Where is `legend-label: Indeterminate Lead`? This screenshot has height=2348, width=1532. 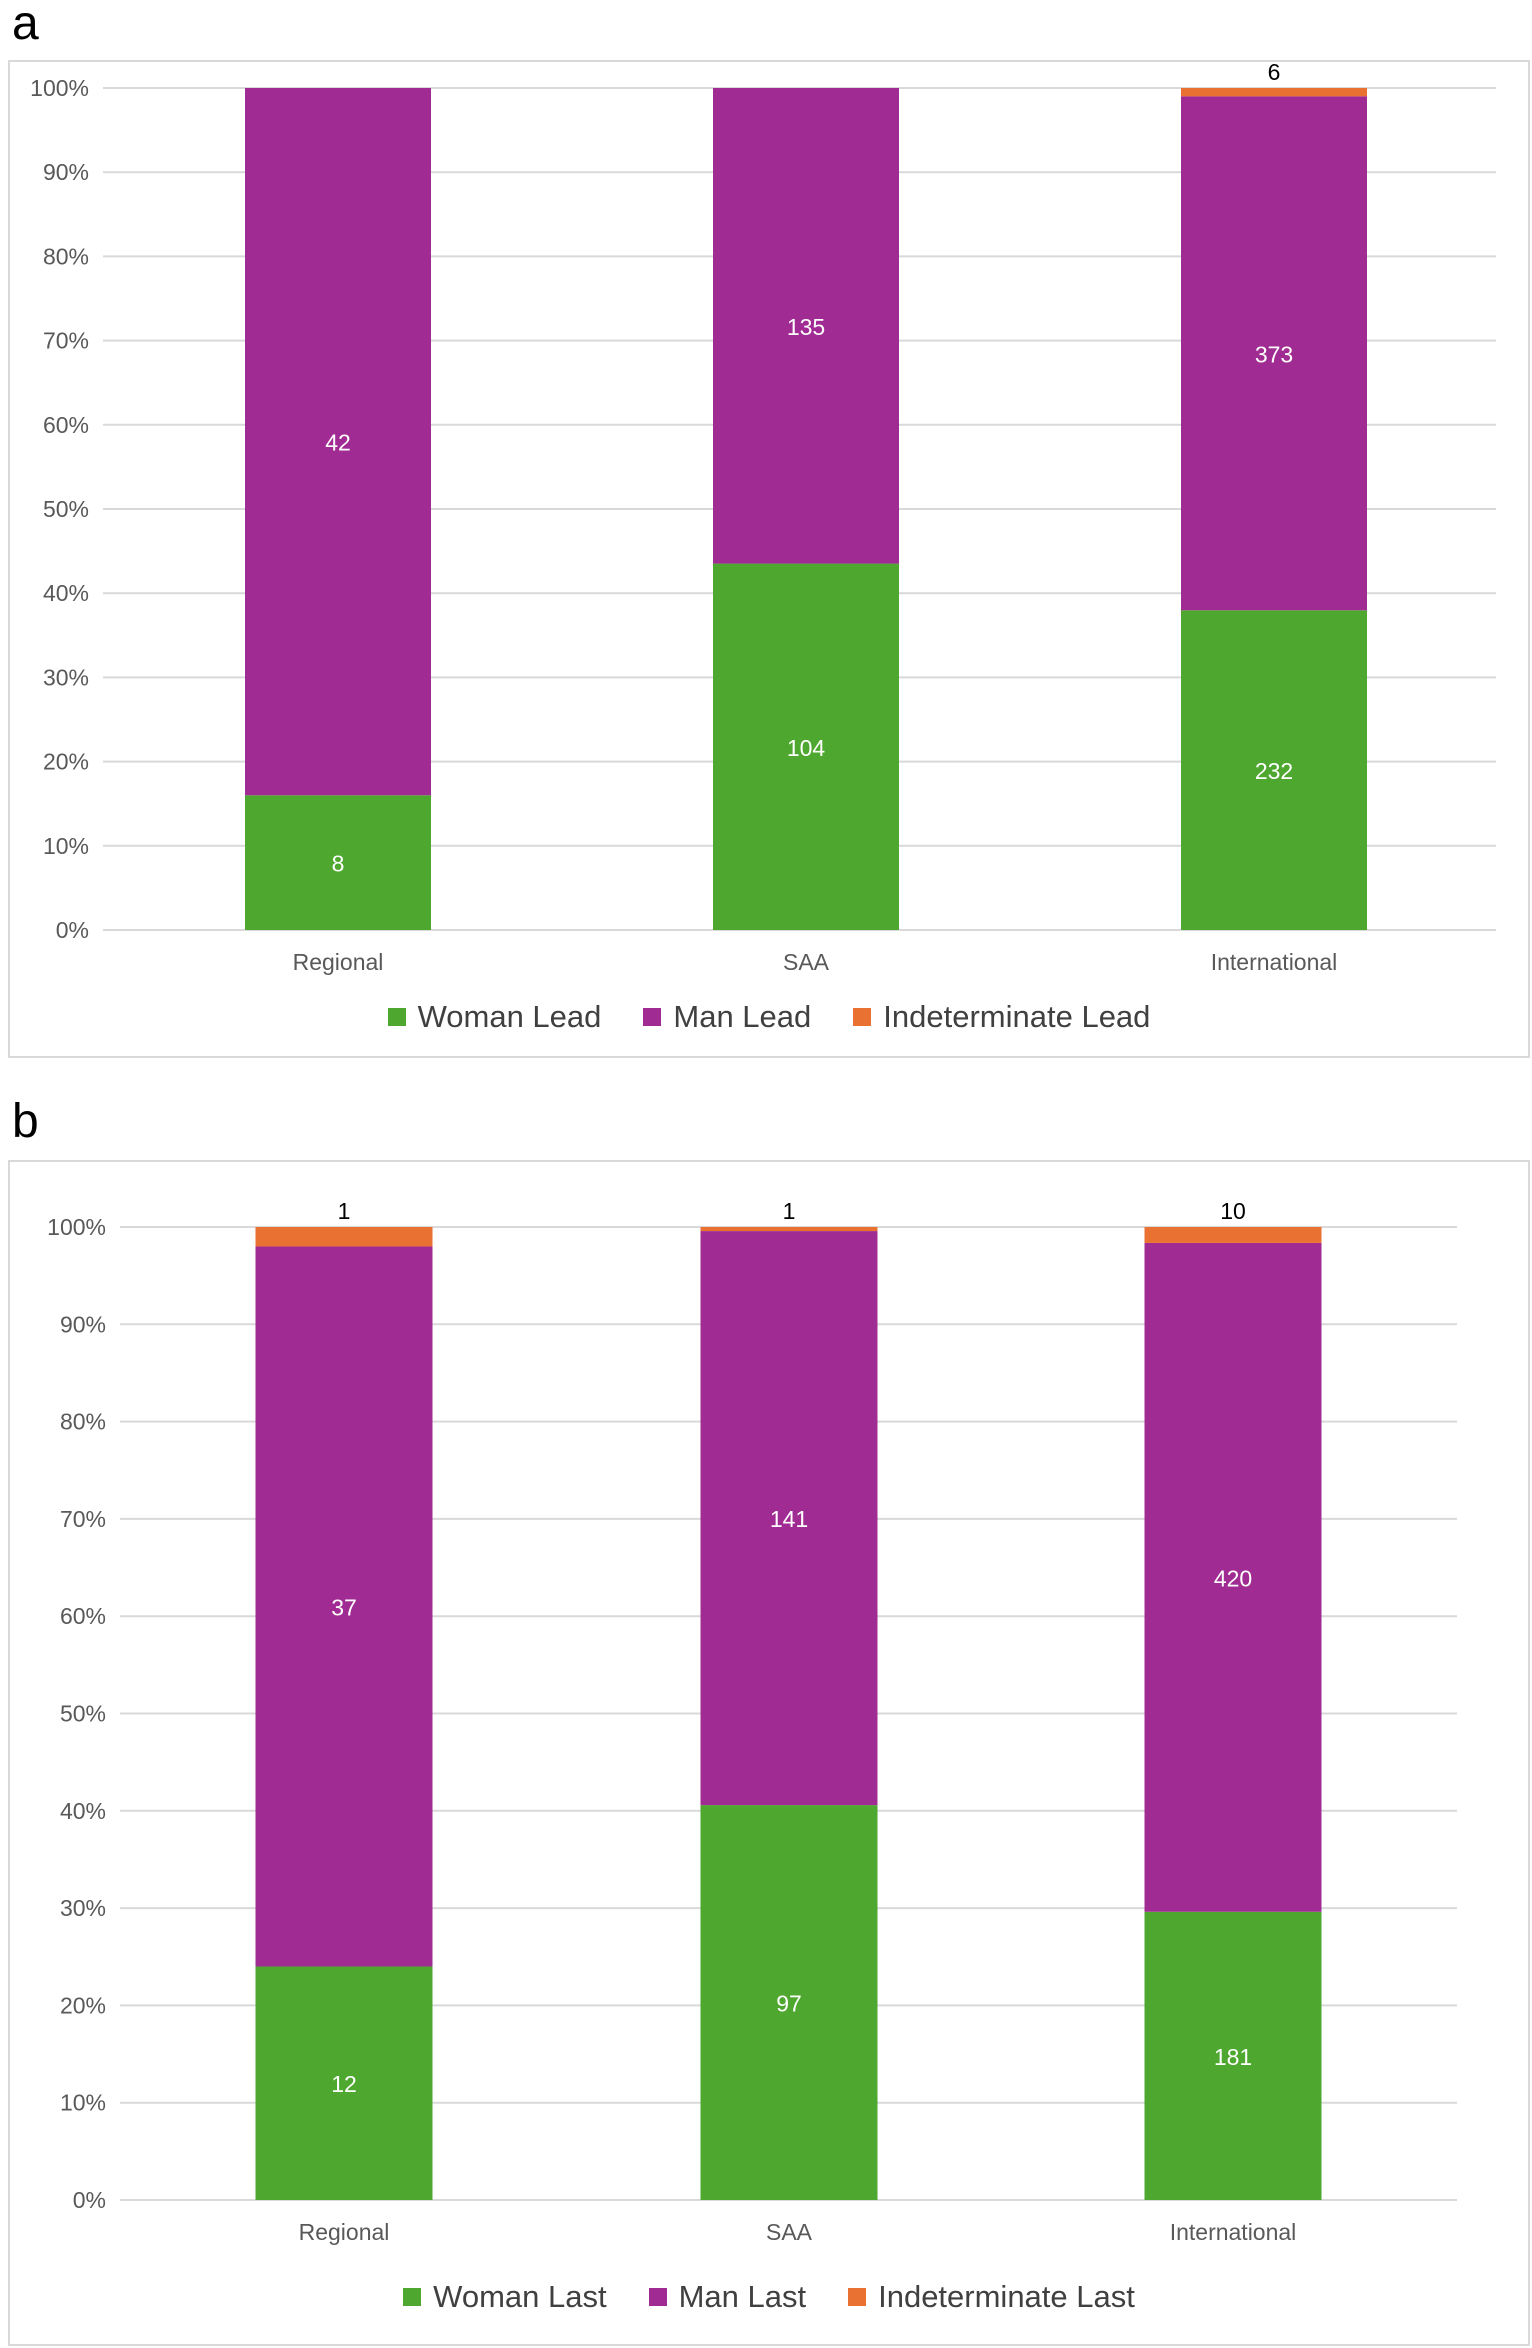 legend-label: Indeterminate Lead is located at coordinates (1017, 1016).